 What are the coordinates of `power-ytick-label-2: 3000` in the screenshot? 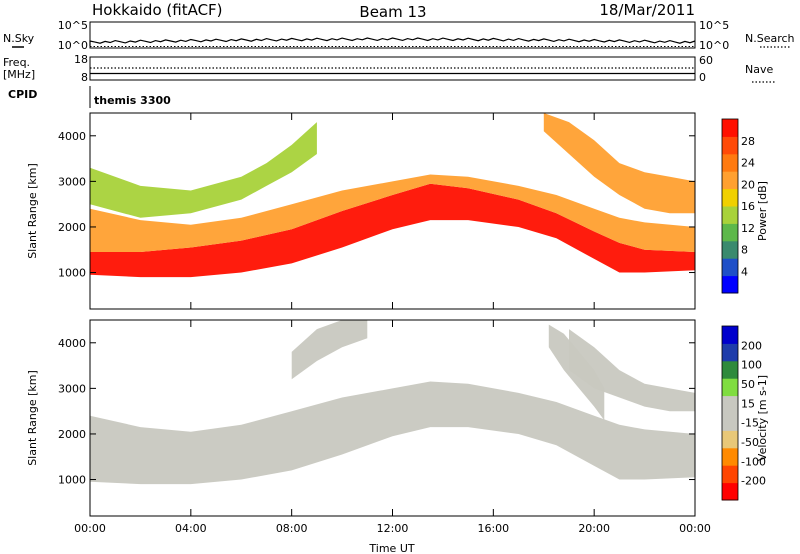 It's located at (72, 181).